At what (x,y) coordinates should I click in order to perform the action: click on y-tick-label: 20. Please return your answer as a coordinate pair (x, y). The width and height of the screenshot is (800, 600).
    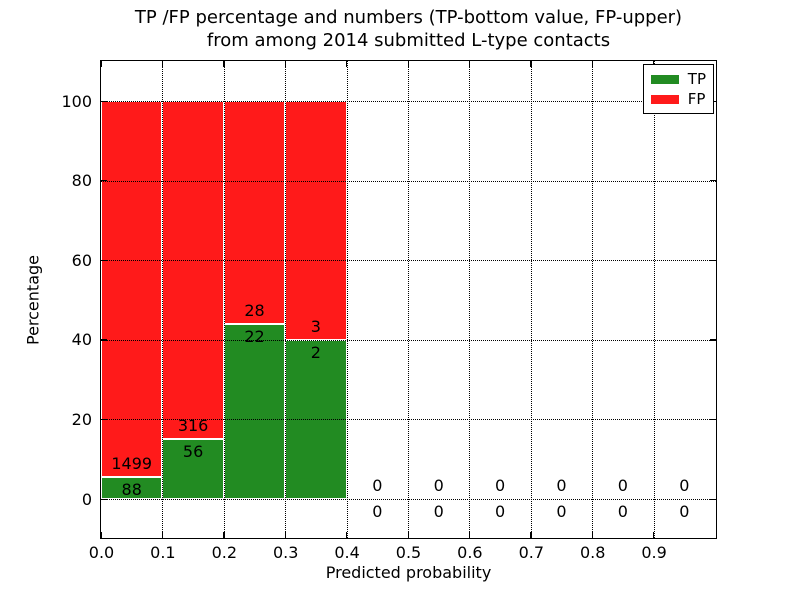
    Looking at the image, I should click on (81, 419).